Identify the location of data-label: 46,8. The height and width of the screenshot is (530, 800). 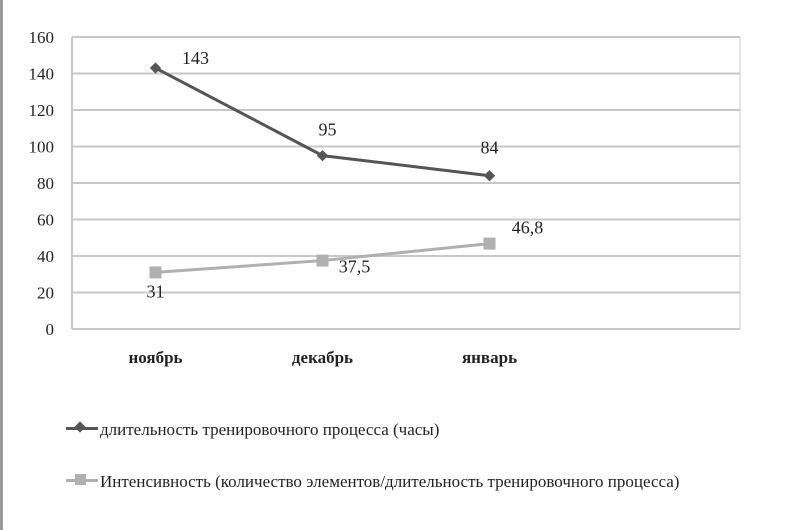
(528, 228).